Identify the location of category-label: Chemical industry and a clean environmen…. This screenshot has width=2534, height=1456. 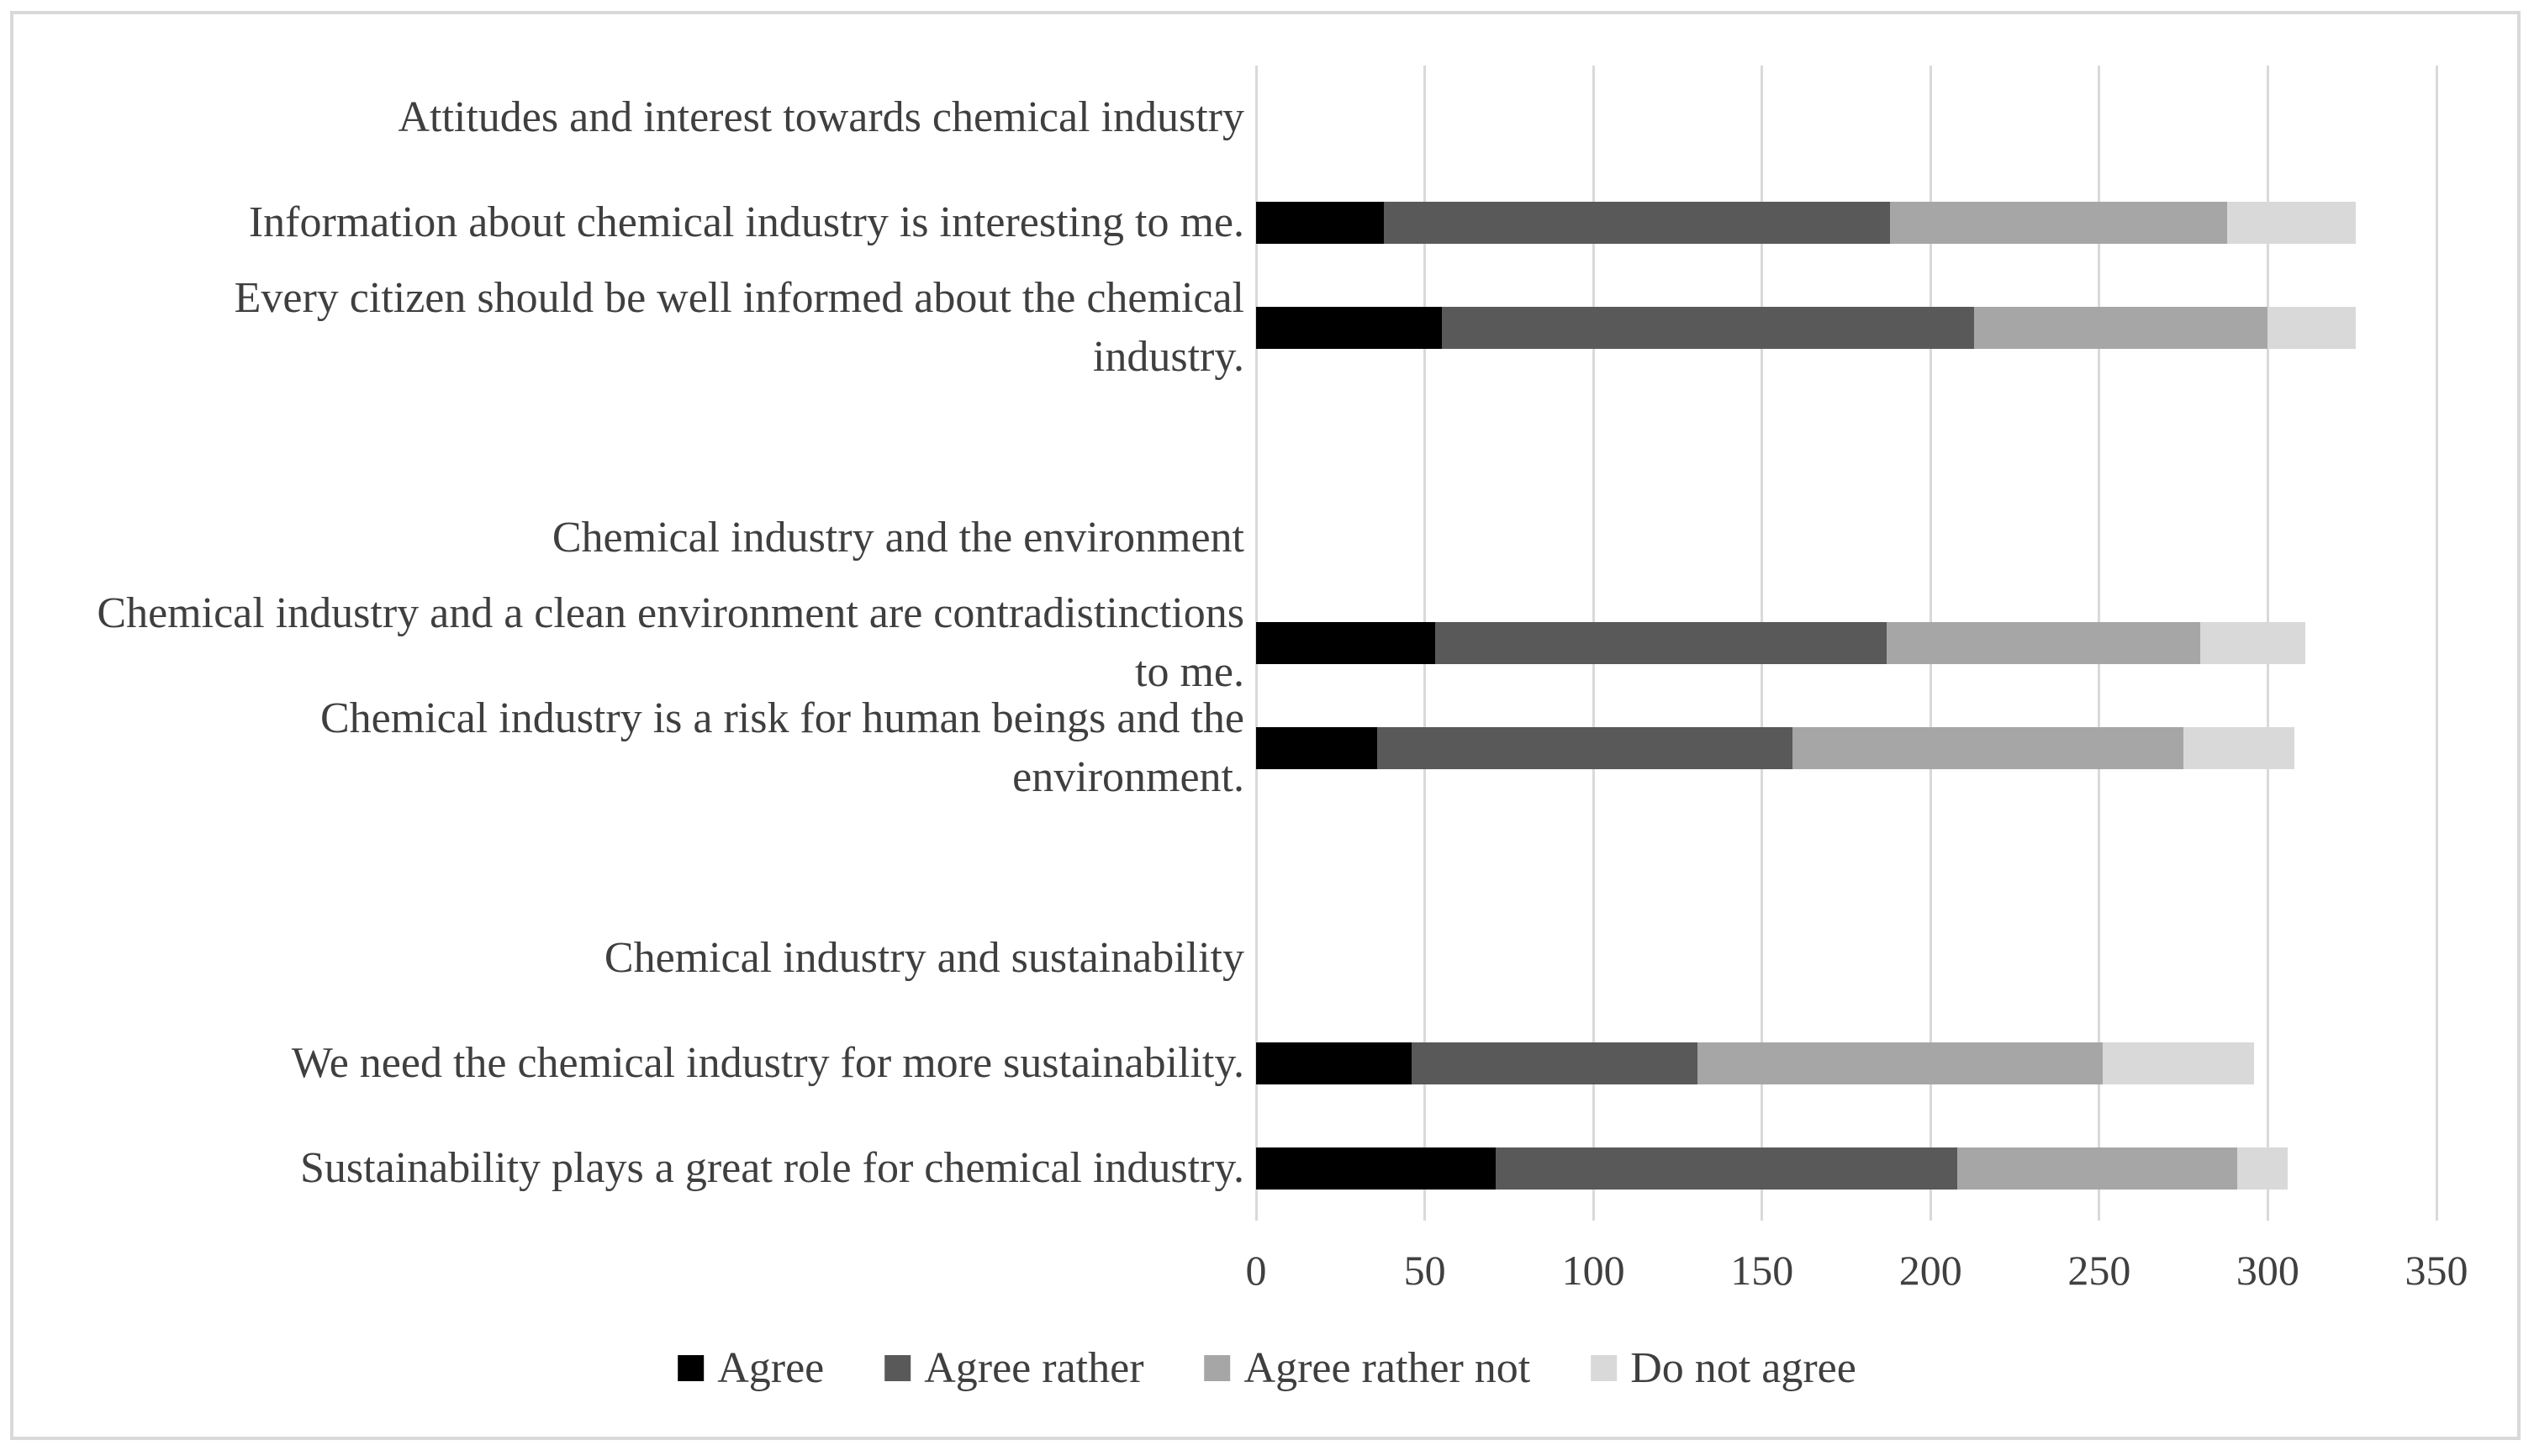
(670, 642).